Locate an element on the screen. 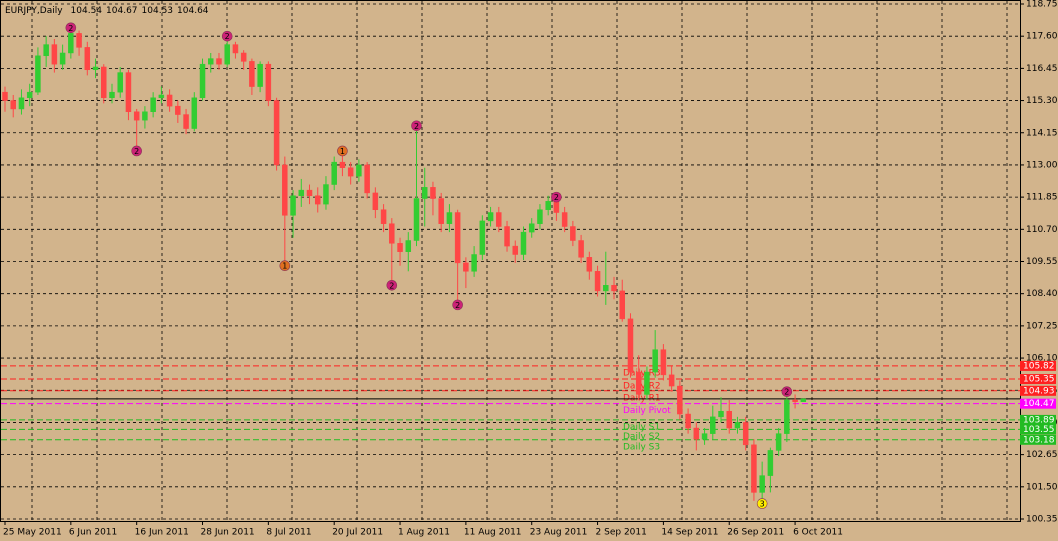 This screenshot has height=541, width=1058. fractal-marker-label: 3 is located at coordinates (762, 504).